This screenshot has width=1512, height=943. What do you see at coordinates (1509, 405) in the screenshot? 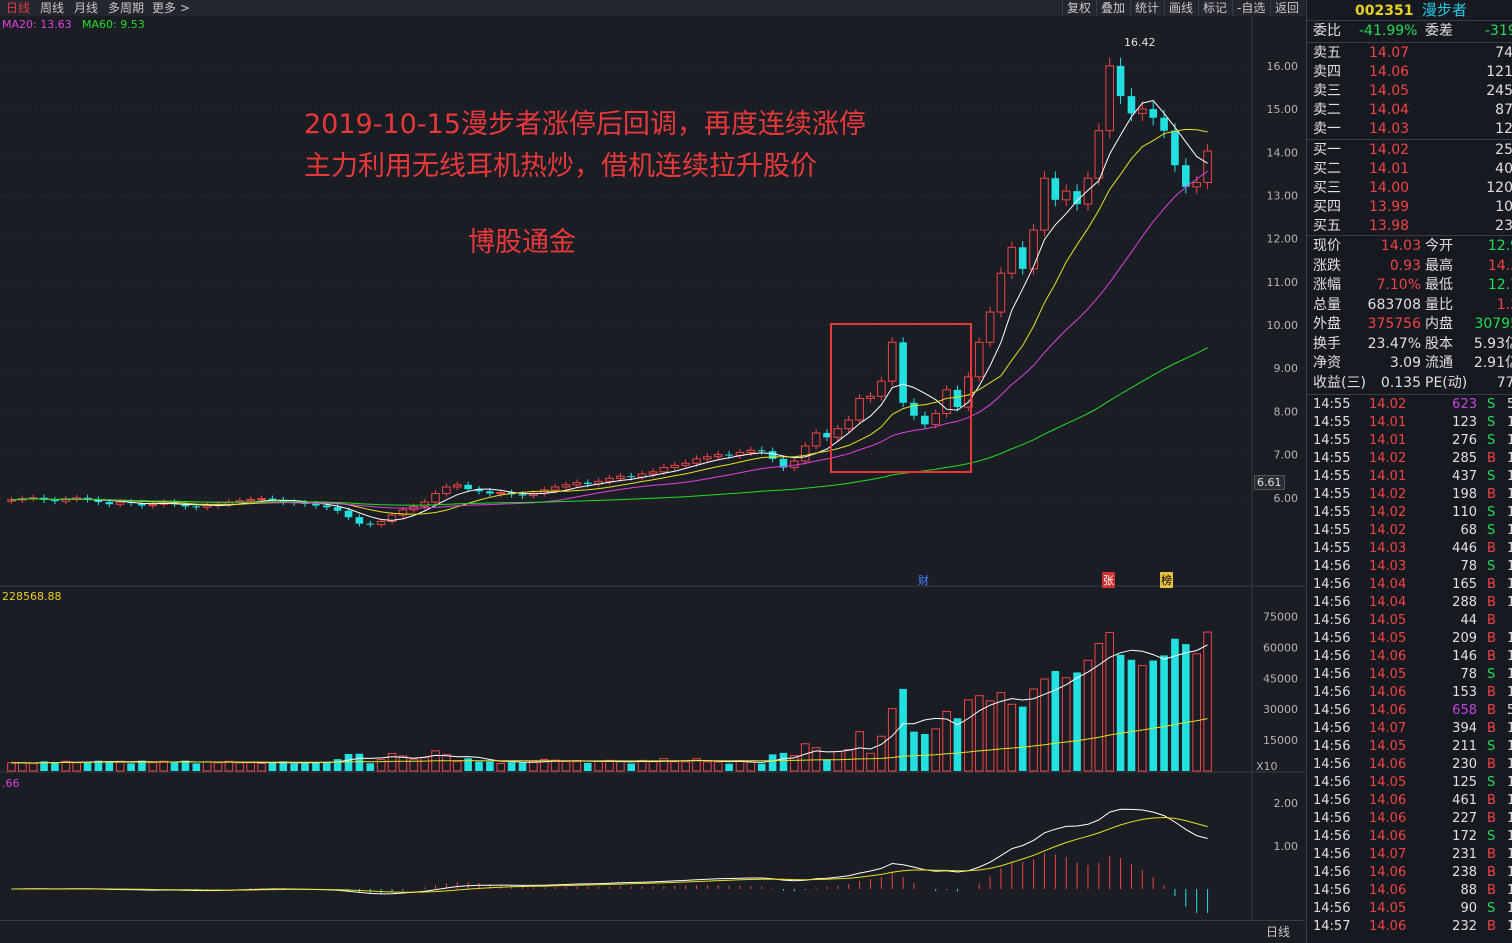
I see `trade-count: 5` at bounding box center [1509, 405].